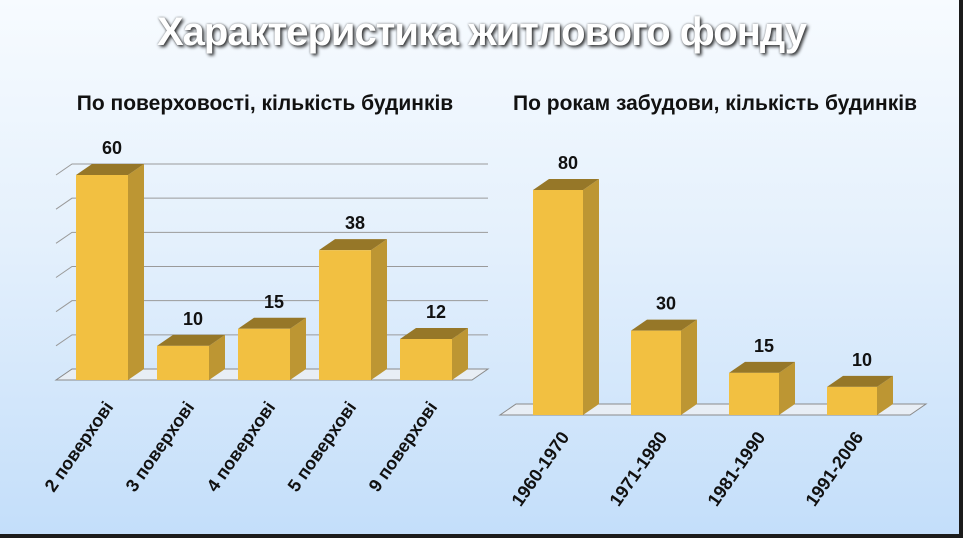 Image resolution: width=963 pixels, height=538 pixels. What do you see at coordinates (322, 447) in the screenshot?
I see `category-label: 5 поверхові` at bounding box center [322, 447].